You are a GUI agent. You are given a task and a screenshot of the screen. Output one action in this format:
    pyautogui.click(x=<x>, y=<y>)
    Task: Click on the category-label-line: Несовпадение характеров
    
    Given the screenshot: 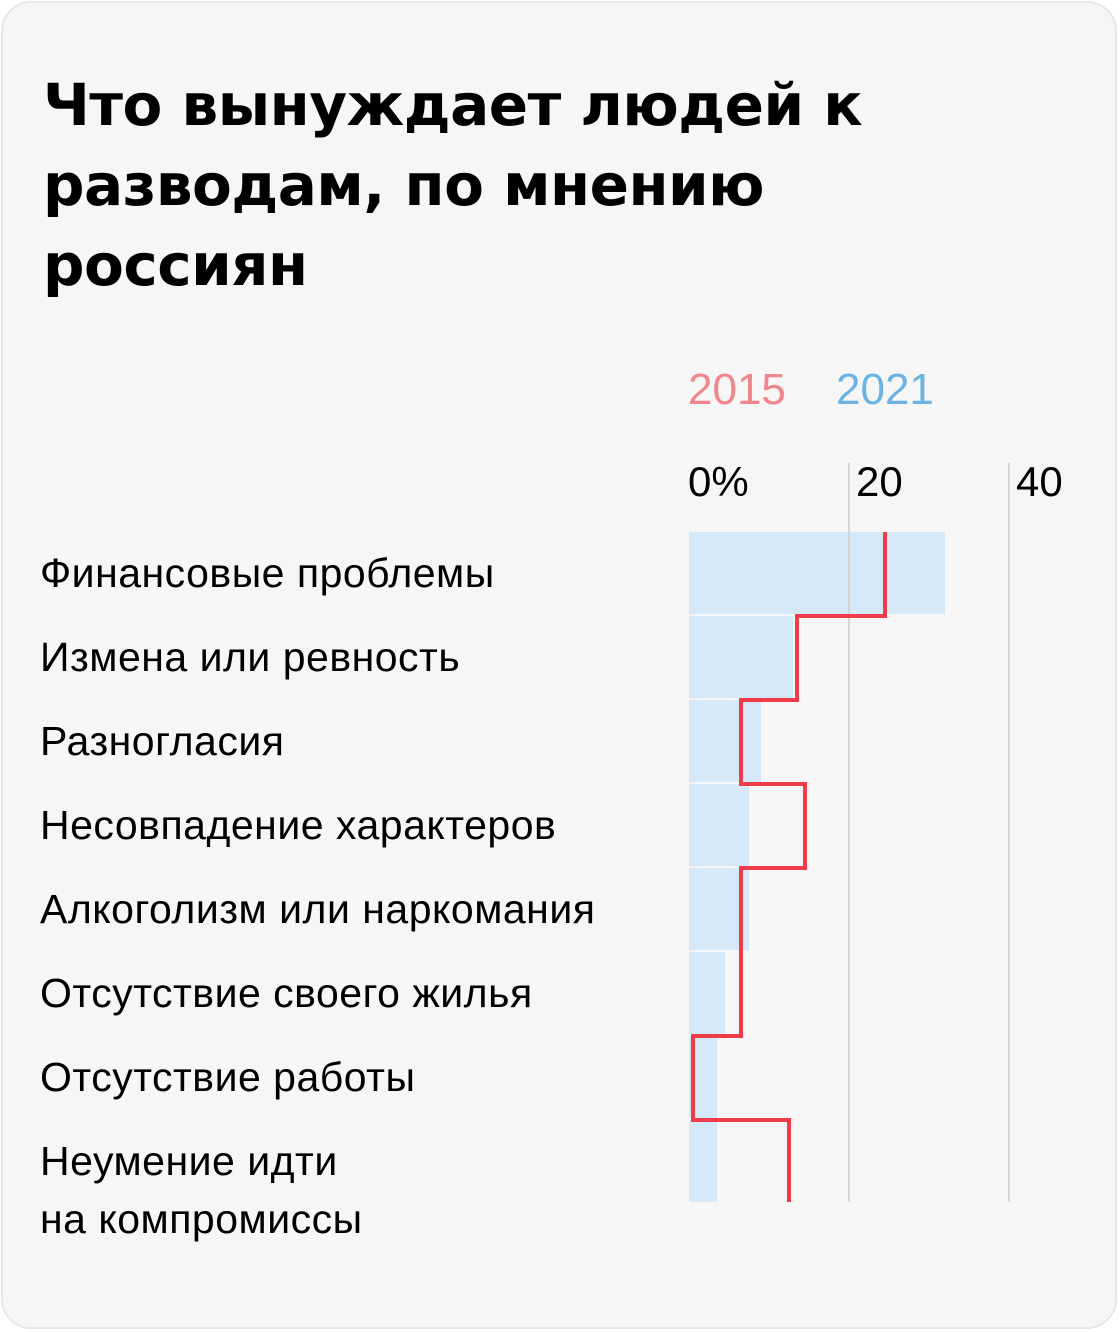 What is the action you would take?
    pyautogui.click(x=298, y=825)
    